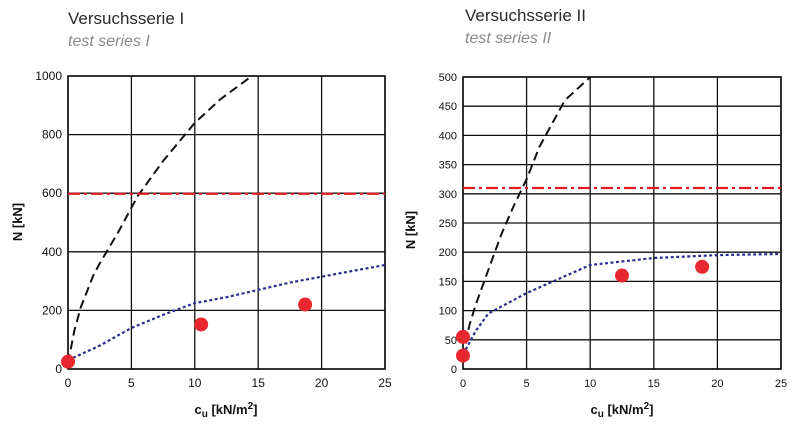 The width and height of the screenshot is (800, 424). What do you see at coordinates (52, 193) in the screenshot?
I see `y-tick-label: 600` at bounding box center [52, 193].